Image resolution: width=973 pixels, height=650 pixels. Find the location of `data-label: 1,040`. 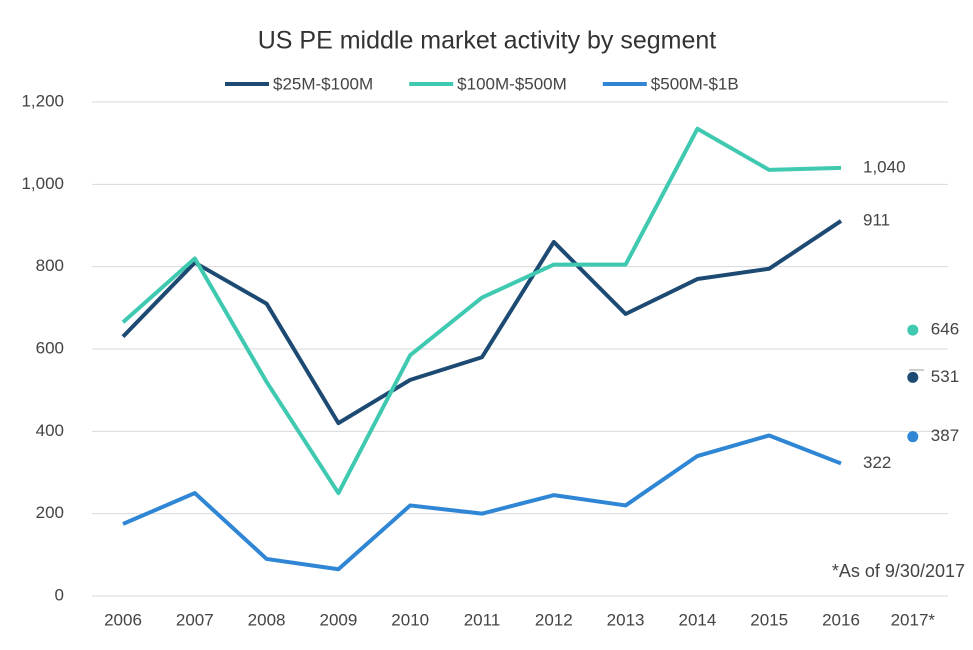

data-label: 1,040 is located at coordinates (884, 166).